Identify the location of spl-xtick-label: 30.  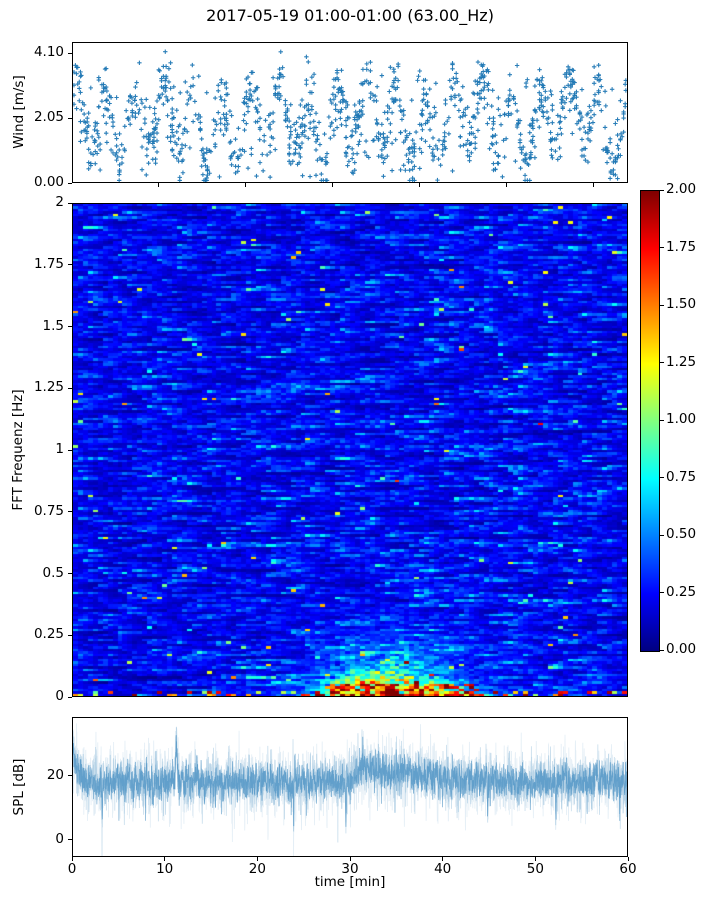
(350, 869).